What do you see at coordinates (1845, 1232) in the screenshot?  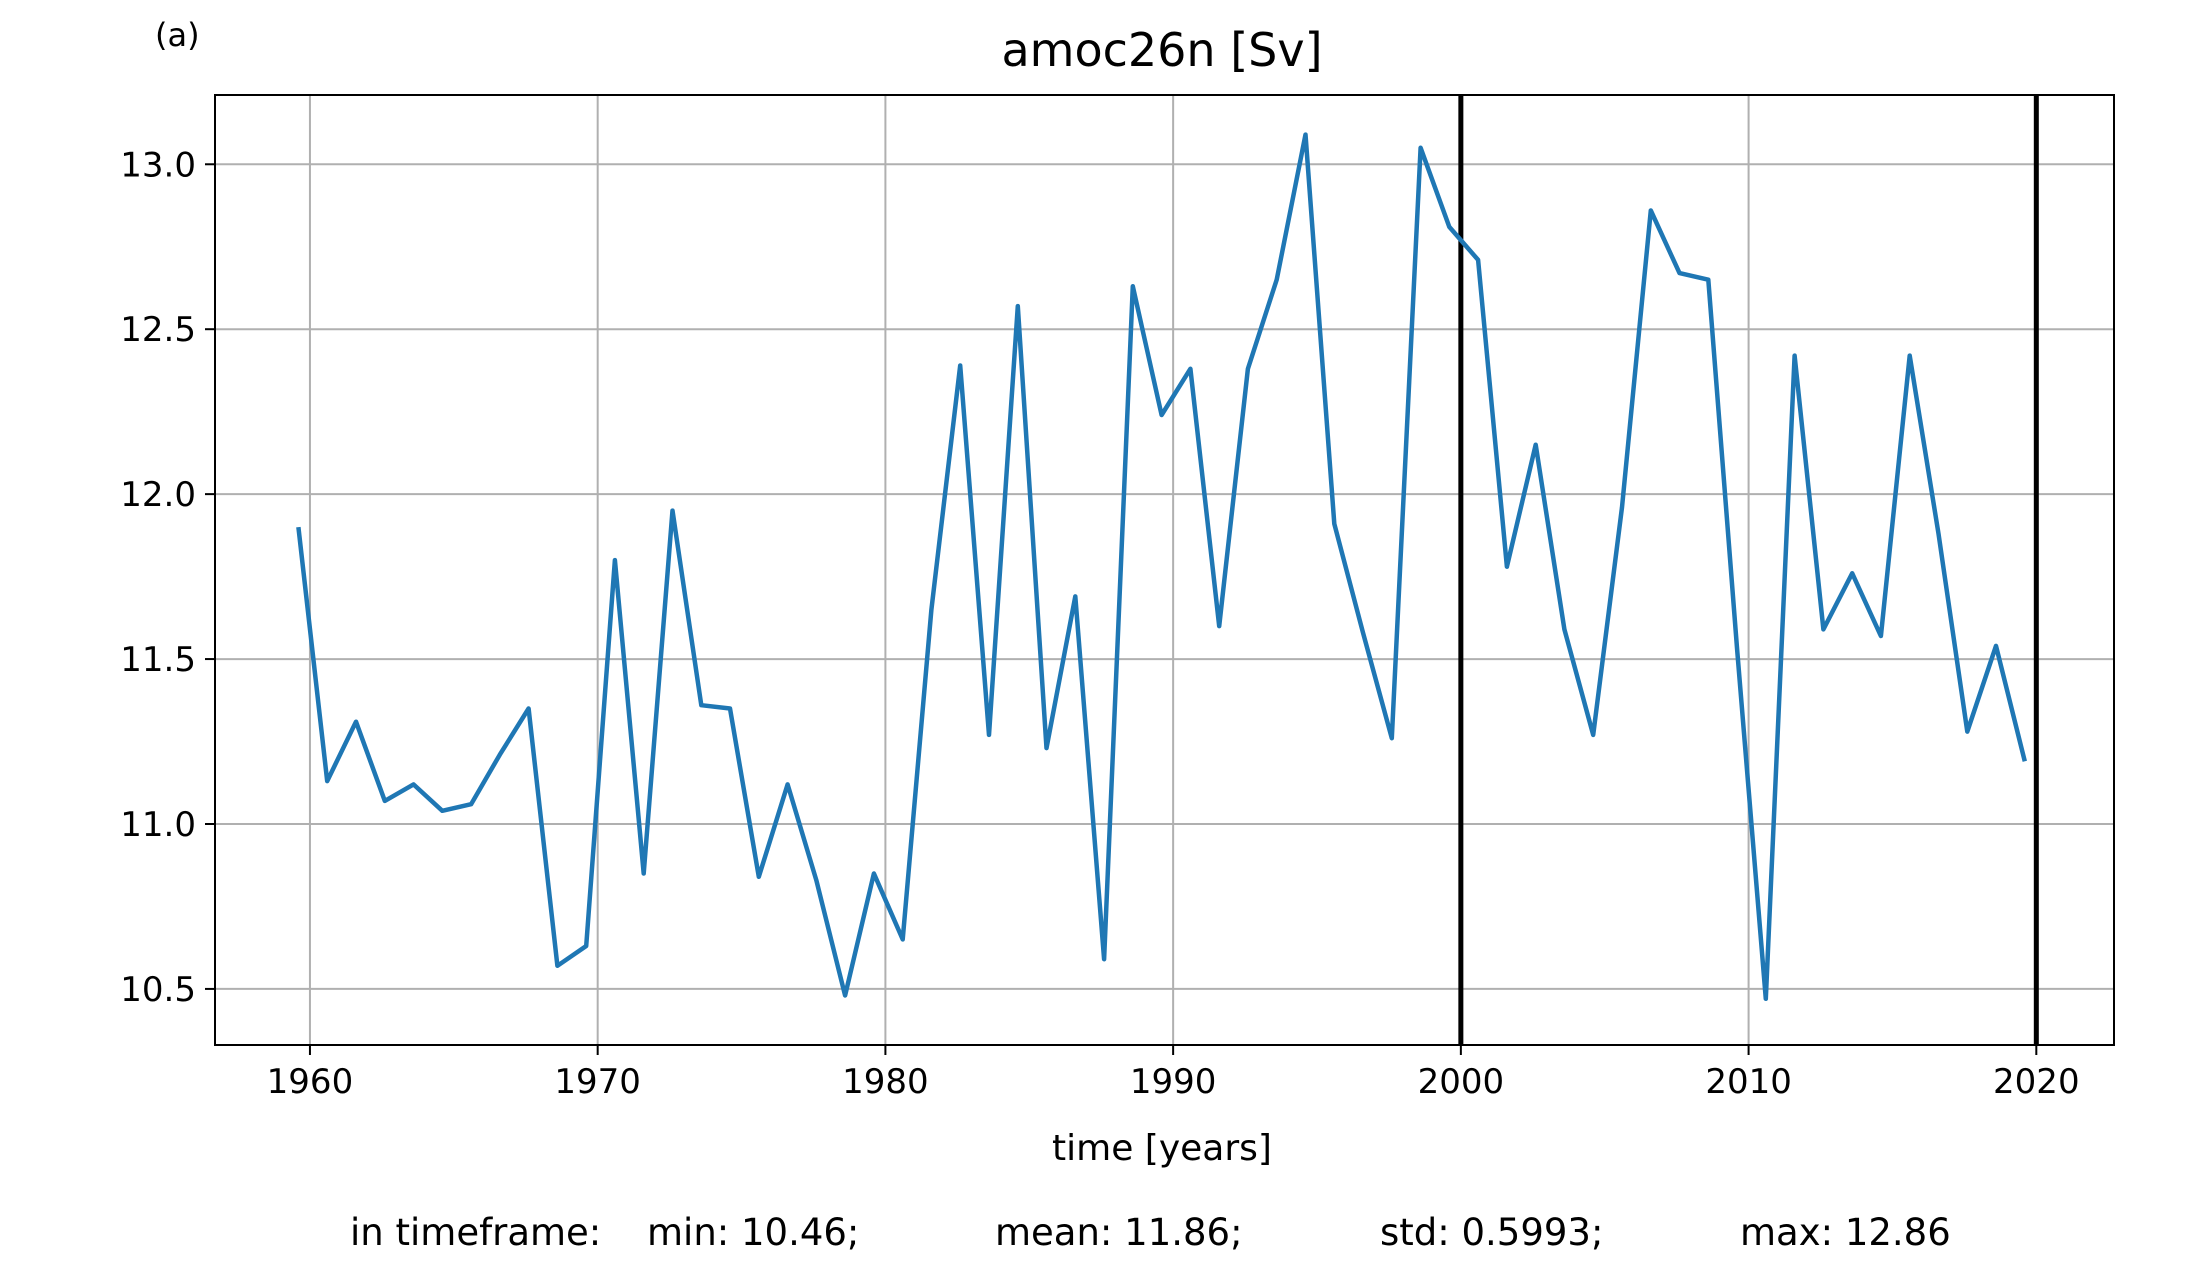 I see `stats-max: max: 12.86` at bounding box center [1845, 1232].